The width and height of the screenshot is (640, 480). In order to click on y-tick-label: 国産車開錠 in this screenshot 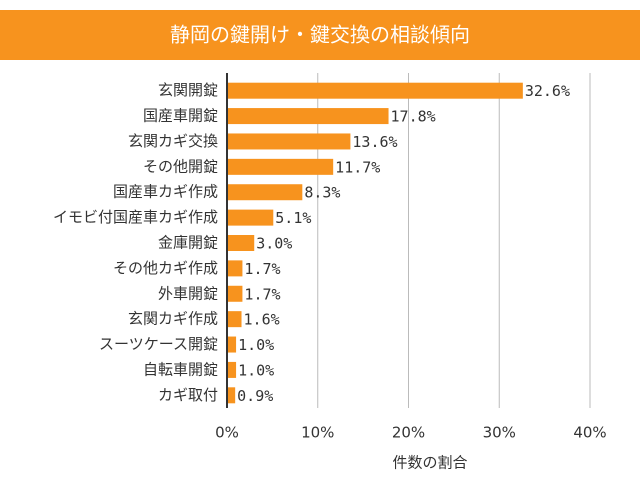, I will do `click(180, 116)`.